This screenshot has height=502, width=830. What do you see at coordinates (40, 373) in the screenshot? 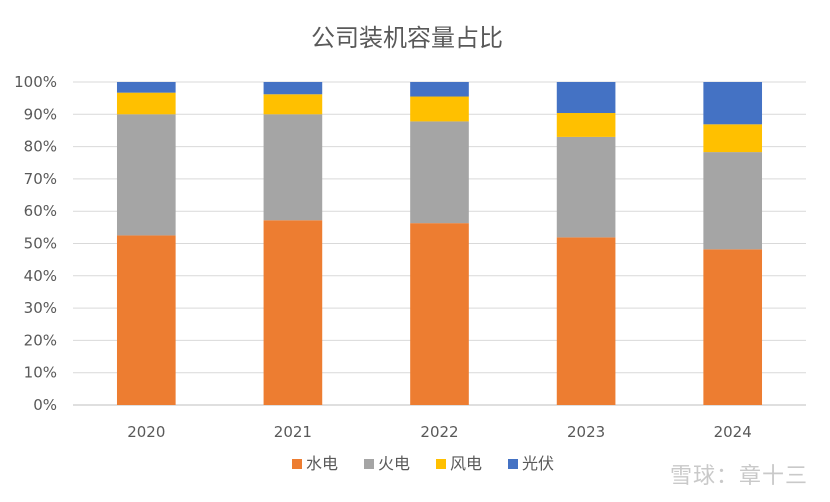
I see `y-tick-label: 10%` at bounding box center [40, 373].